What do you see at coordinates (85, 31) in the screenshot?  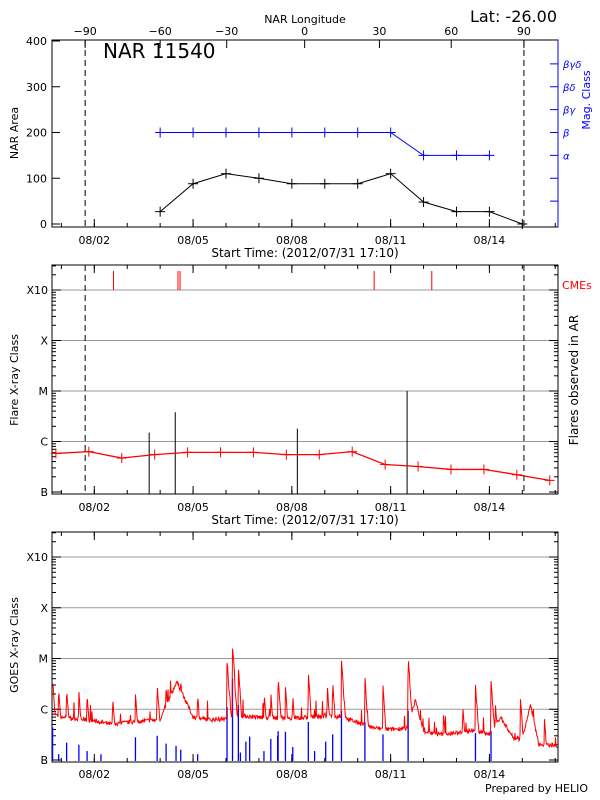 I see `longitude-tick-label: −90` at bounding box center [85, 31].